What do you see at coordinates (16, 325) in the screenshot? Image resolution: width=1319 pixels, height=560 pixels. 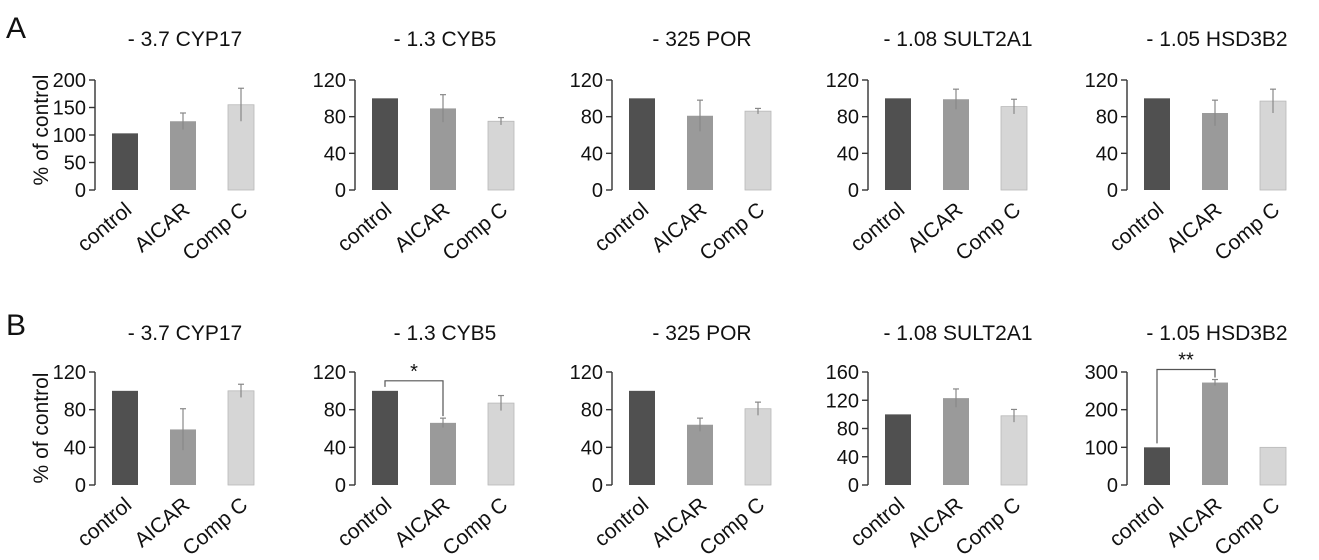 I see `panel-letter-b: B` at bounding box center [16, 325].